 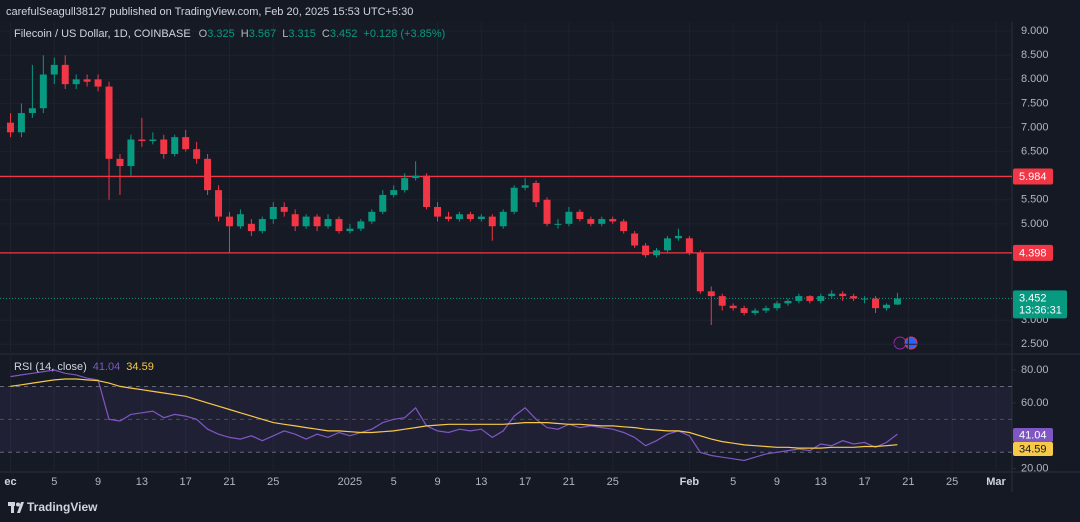 I want to click on y-tick-label: 7.500, so click(x=1035, y=103).